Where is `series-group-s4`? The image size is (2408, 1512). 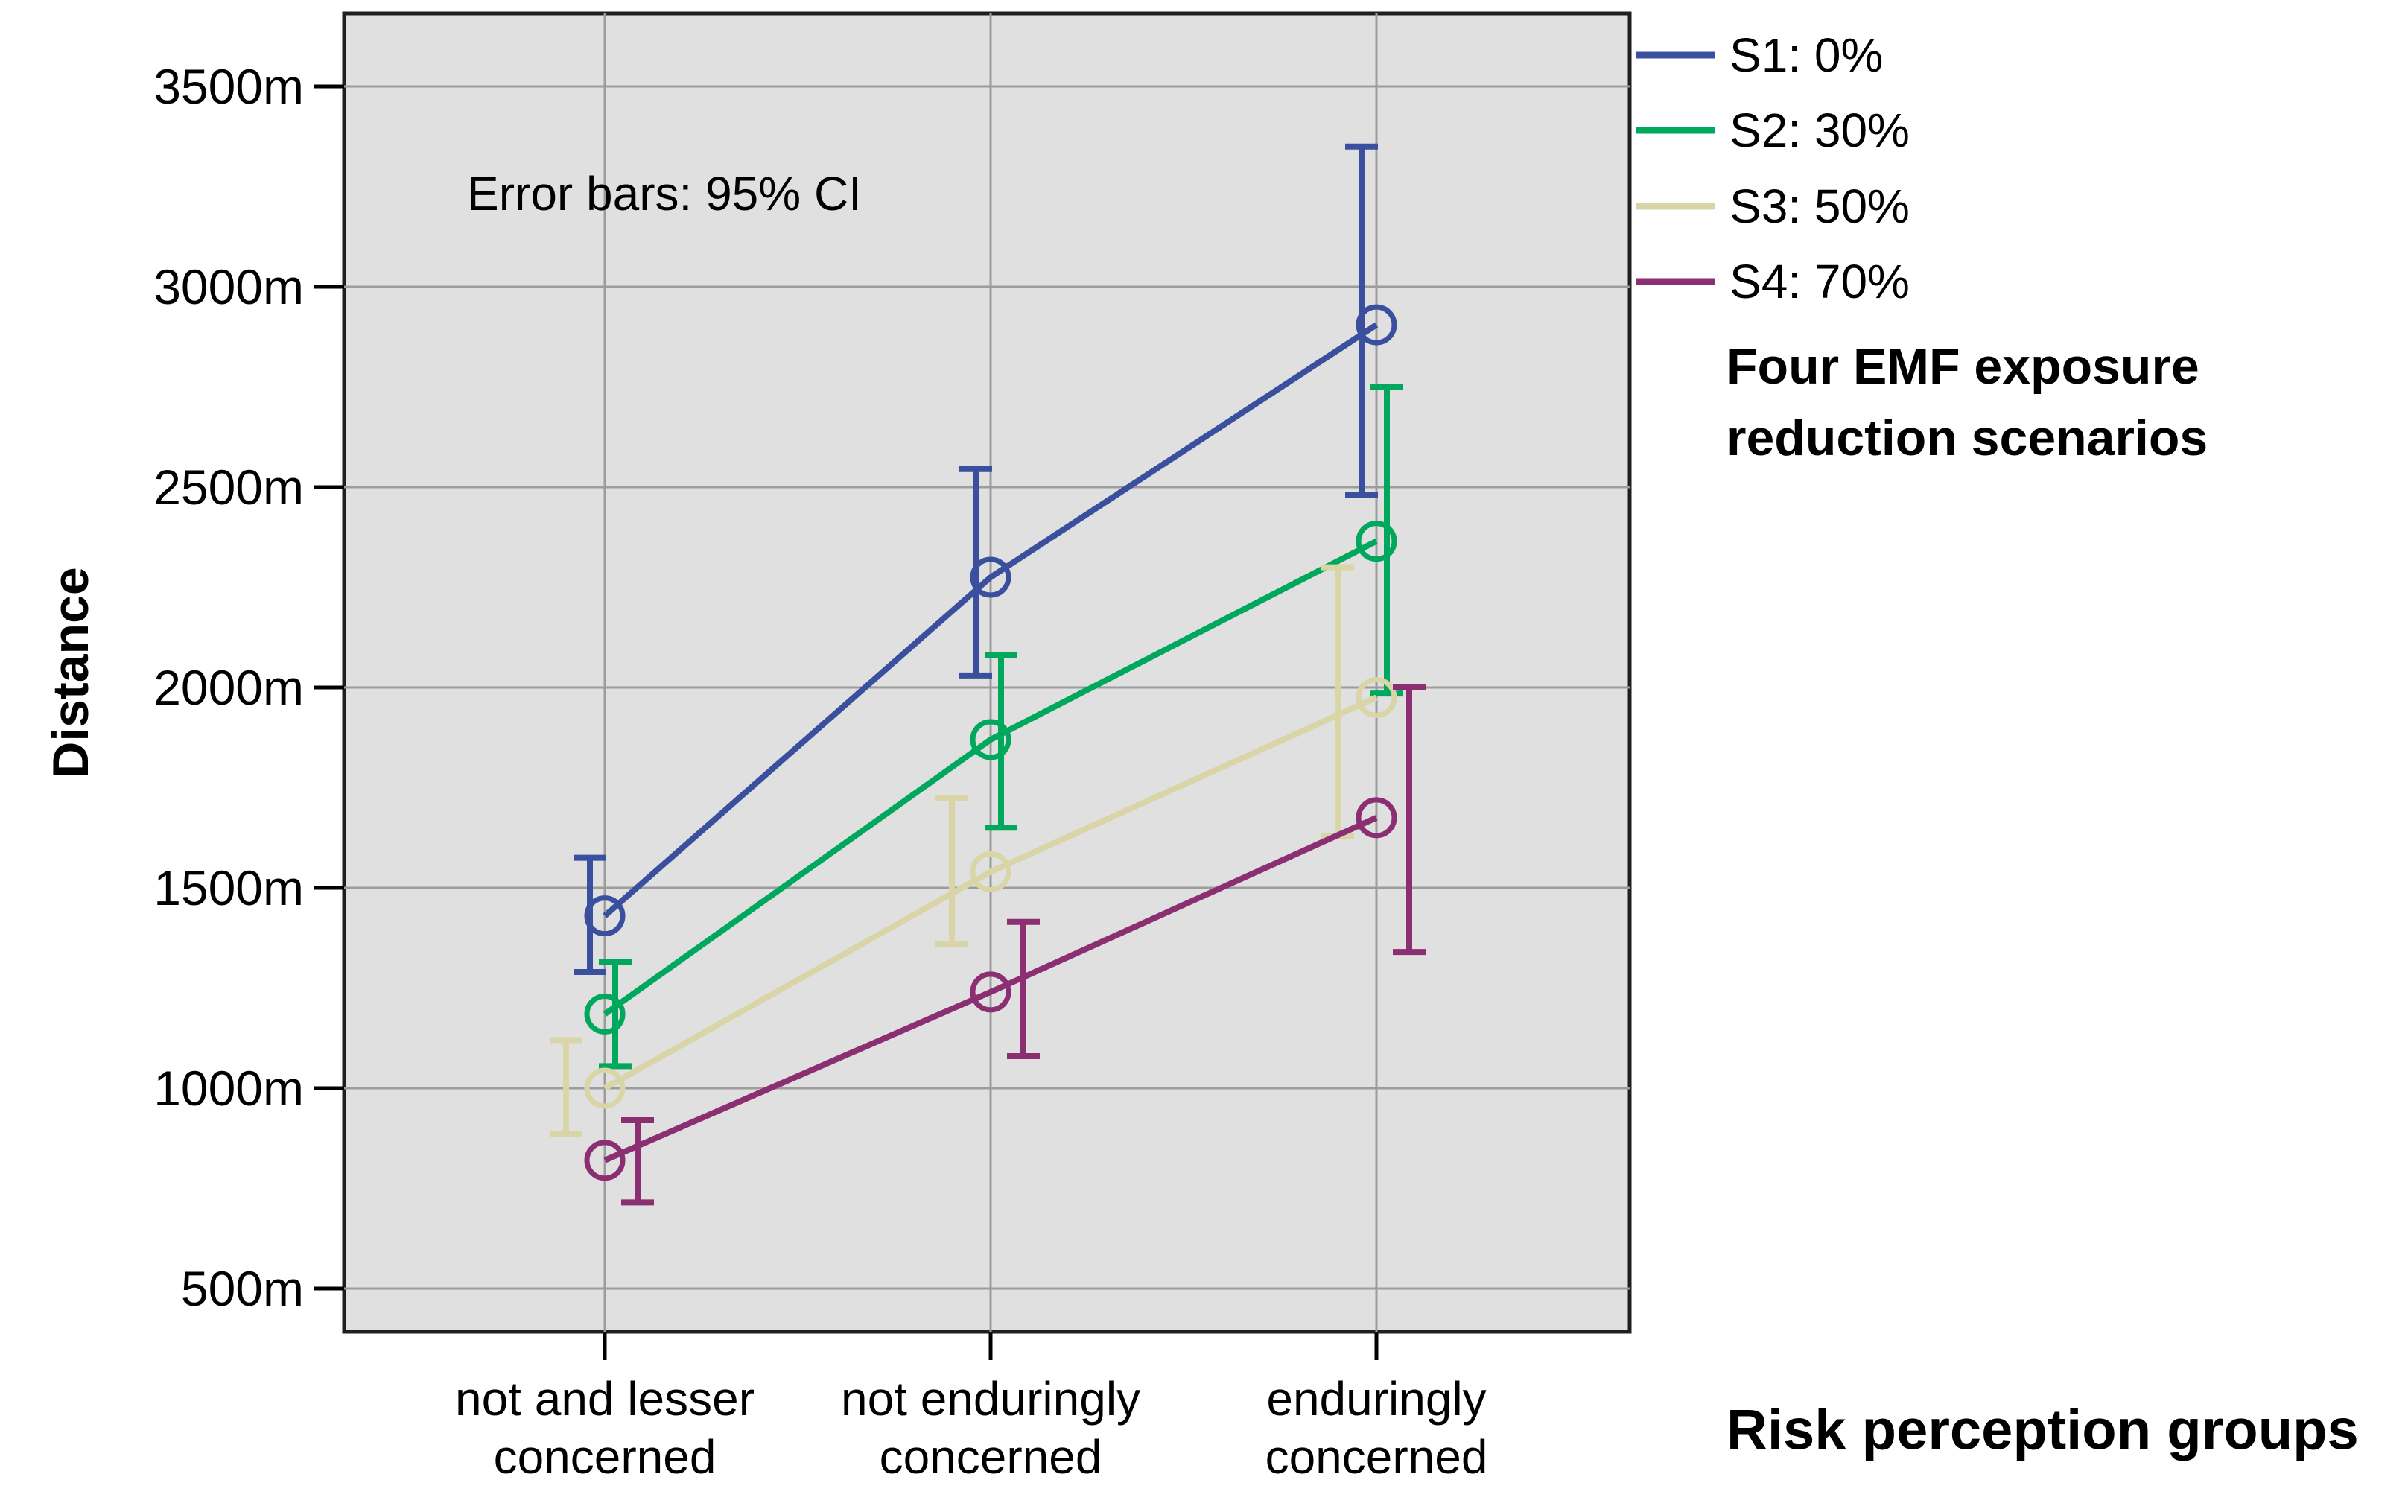 series-group-s4 is located at coordinates (1005, 945).